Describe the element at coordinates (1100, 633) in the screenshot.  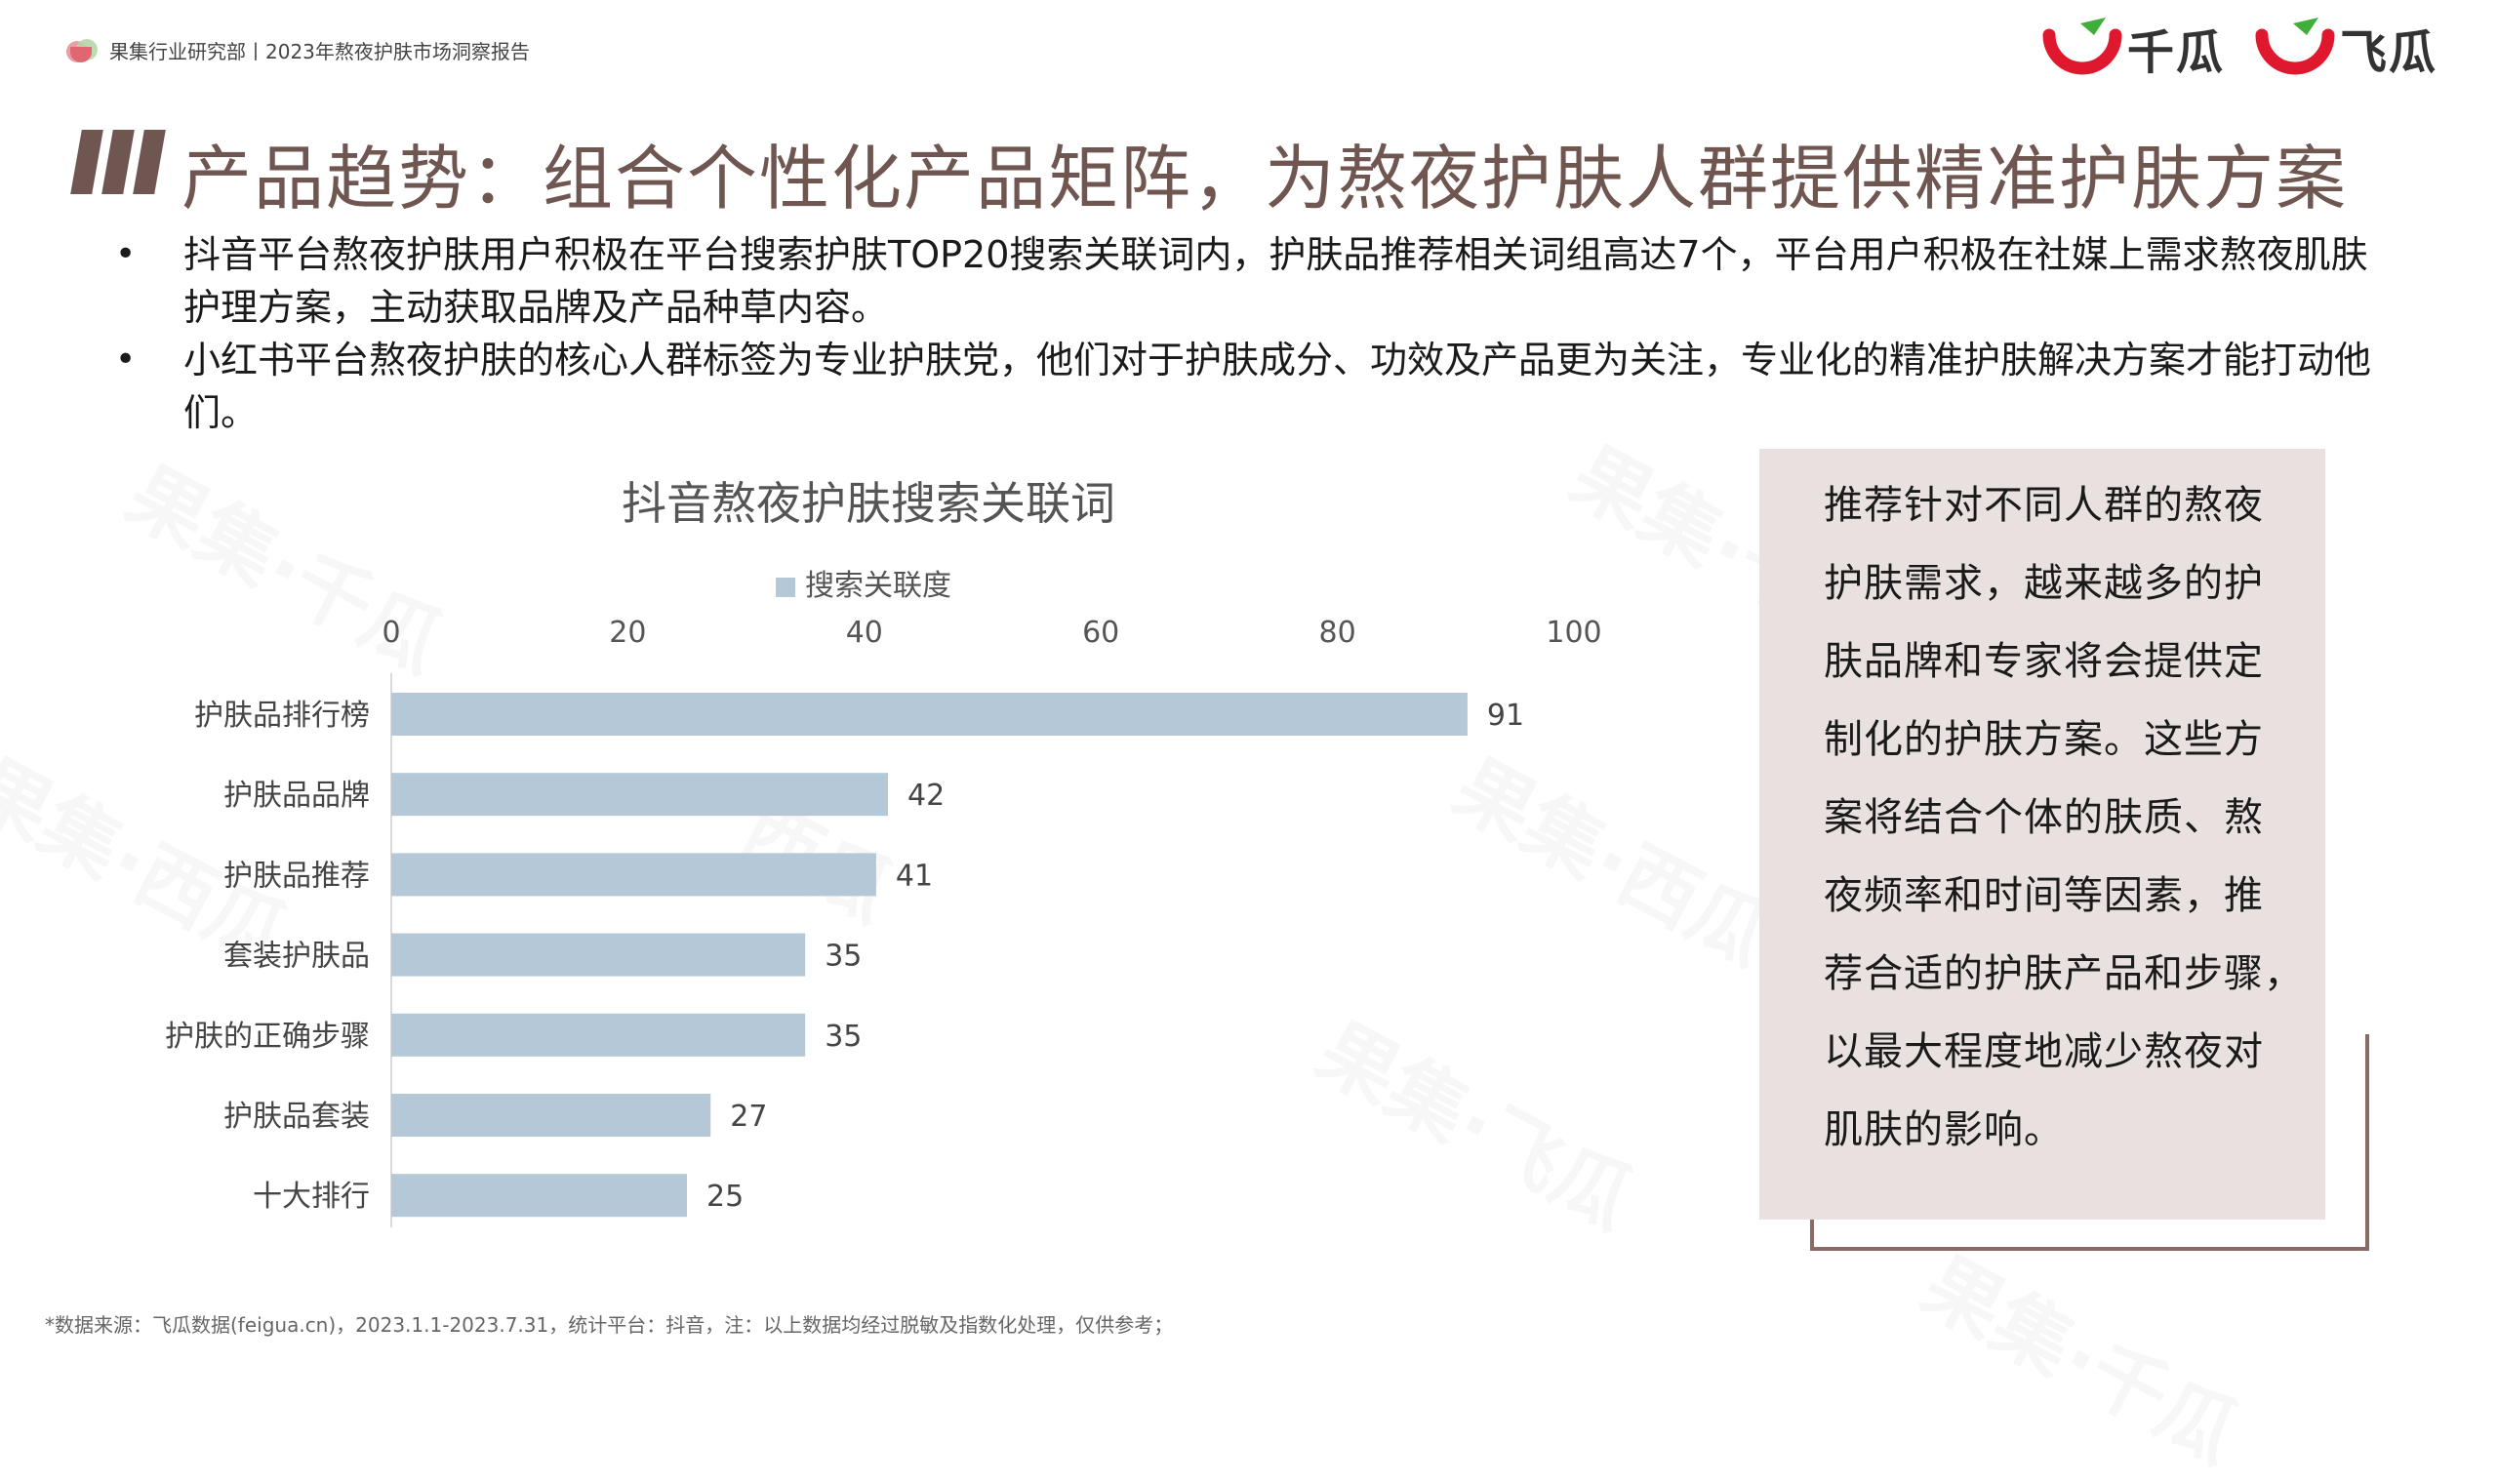
I see `x-tick-label: 60` at that location.